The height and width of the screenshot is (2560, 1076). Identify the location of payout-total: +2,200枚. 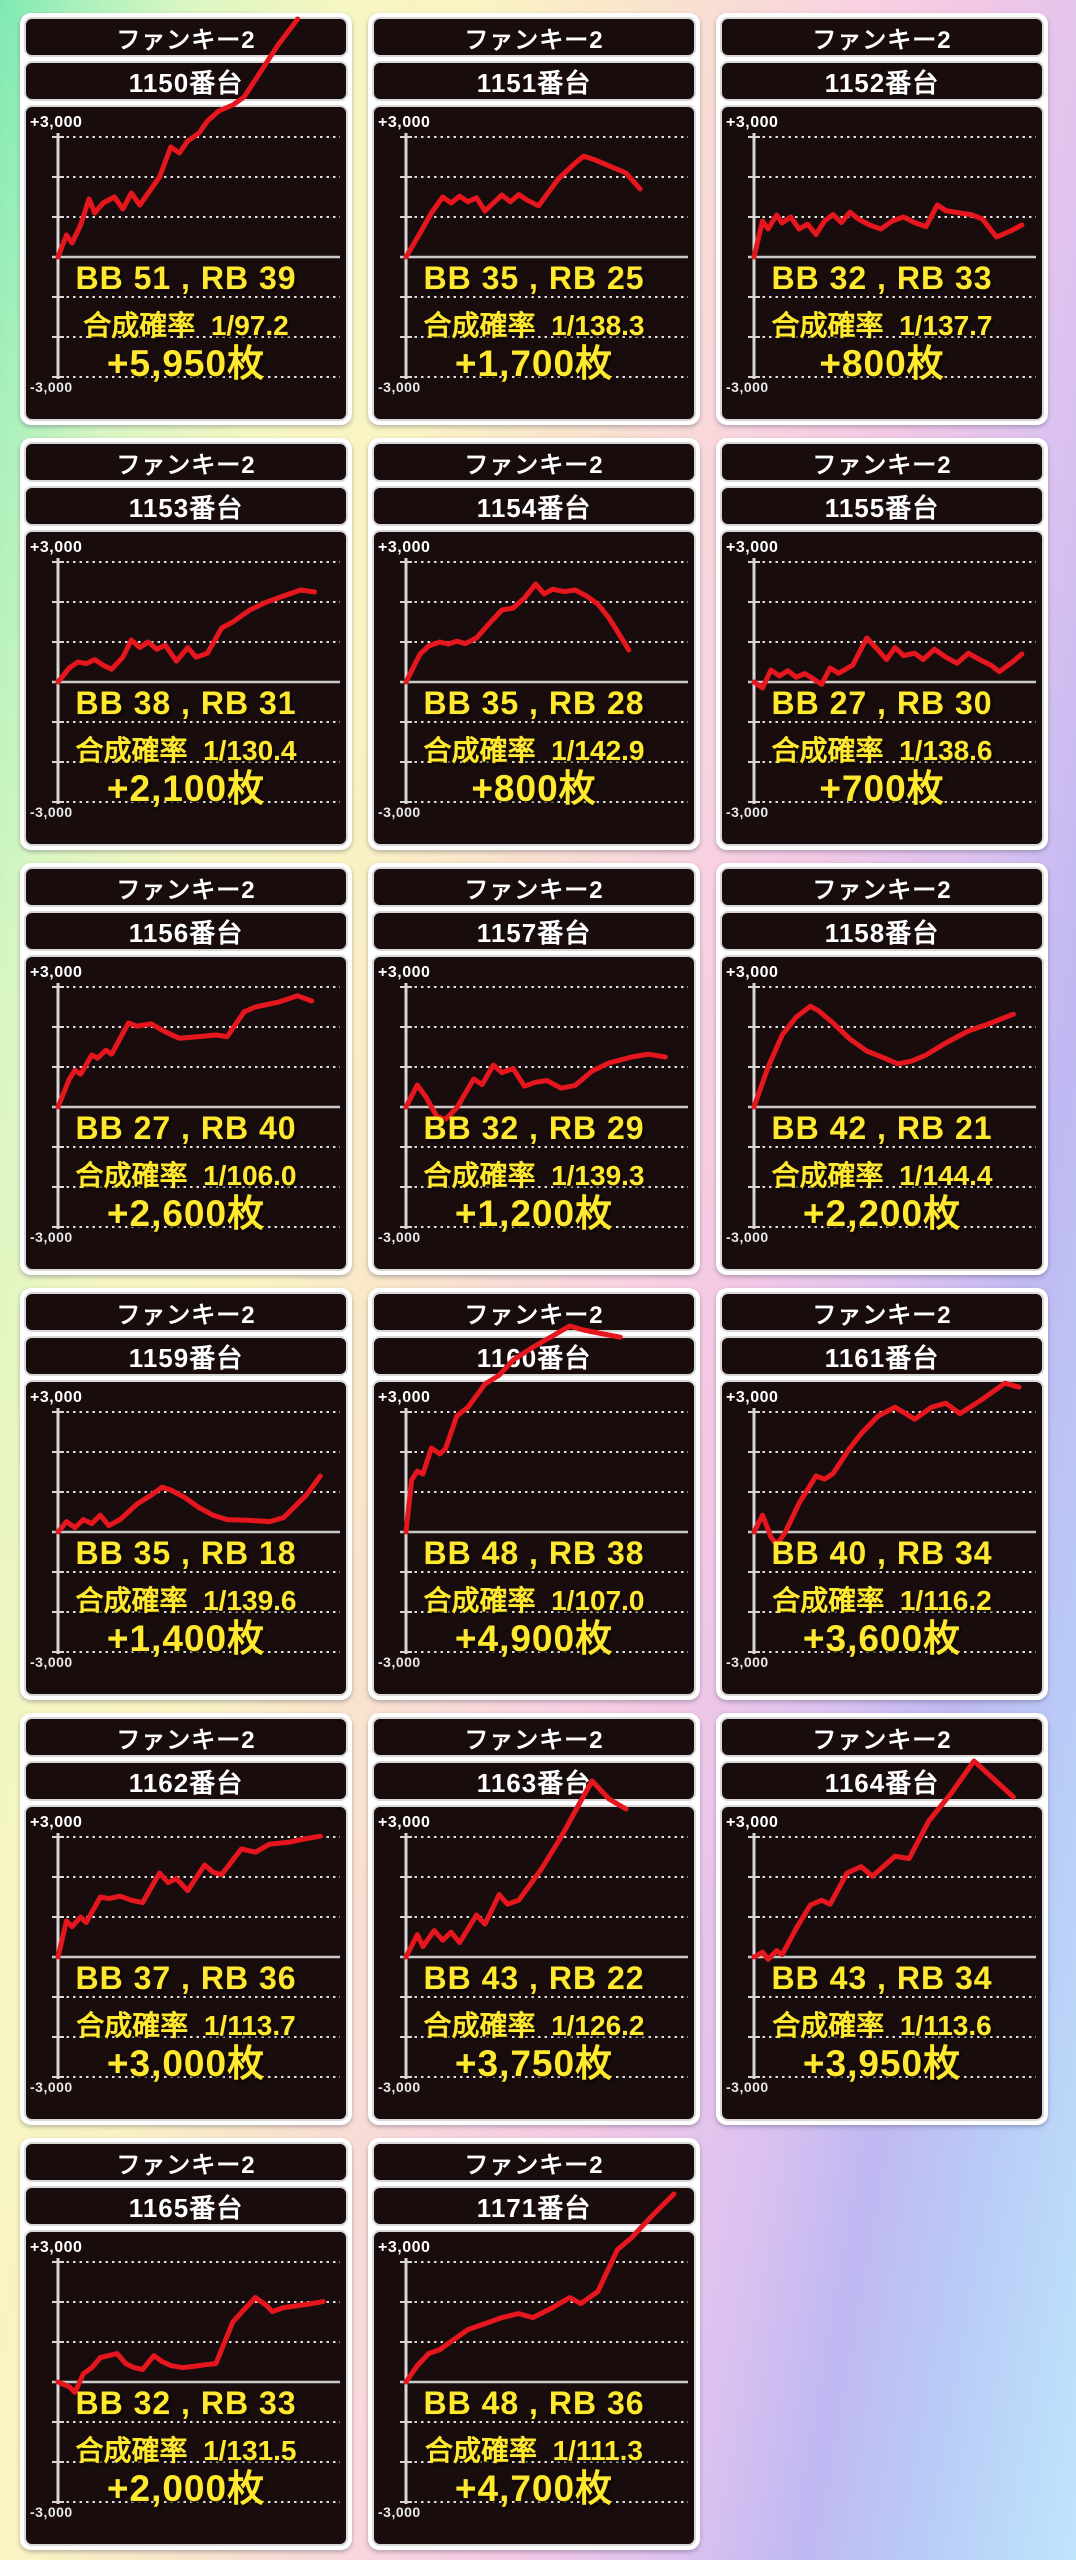
(882, 1213).